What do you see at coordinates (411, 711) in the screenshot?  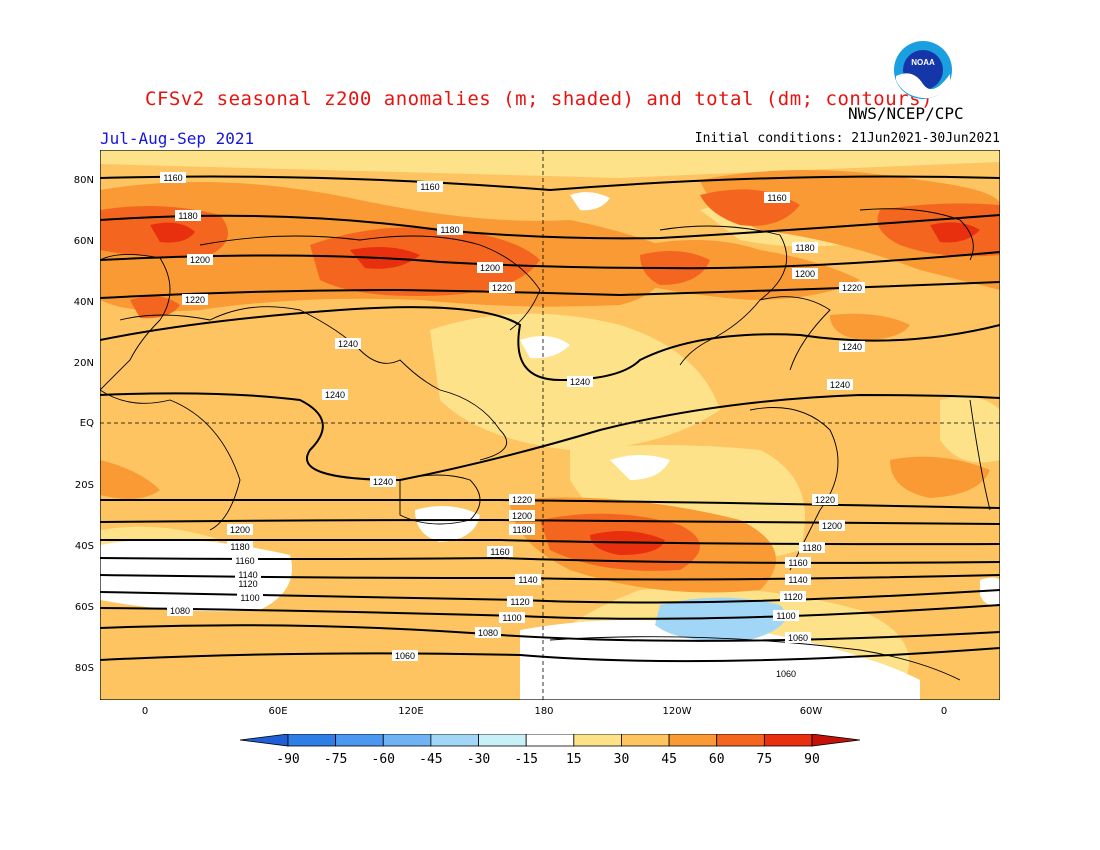 I see `lon-tick-label: 120E` at bounding box center [411, 711].